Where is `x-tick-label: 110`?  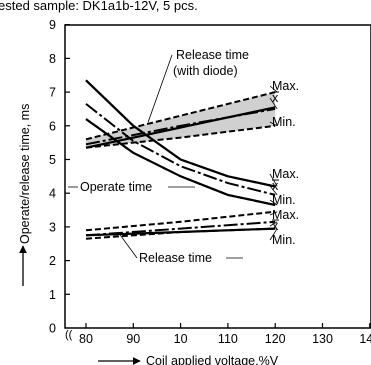
x-tick-label: 110 is located at coordinates (228, 339).